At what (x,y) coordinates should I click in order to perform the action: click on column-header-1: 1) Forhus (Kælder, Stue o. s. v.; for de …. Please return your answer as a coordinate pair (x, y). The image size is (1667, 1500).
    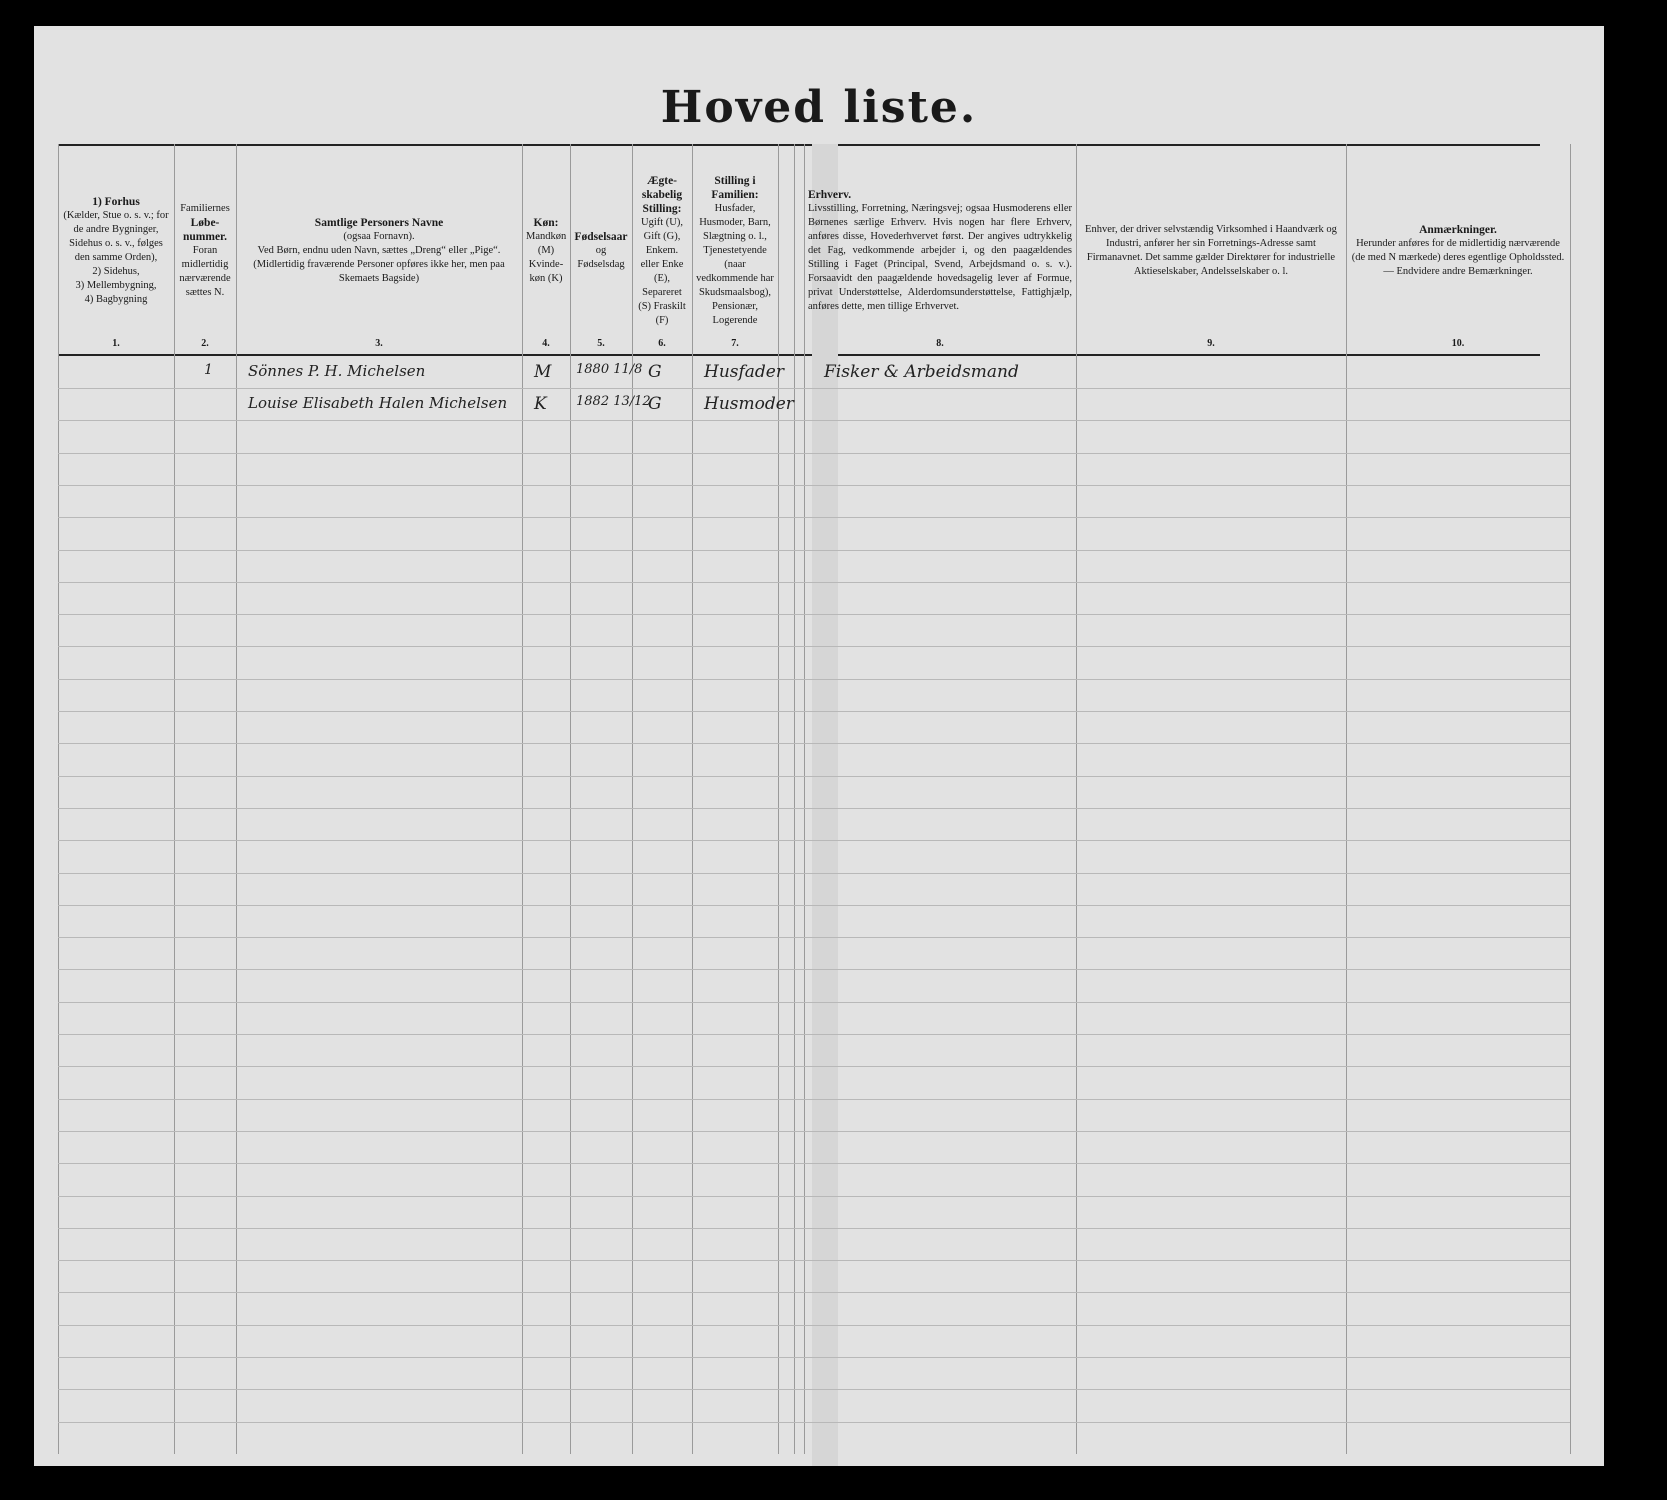
    Looking at the image, I should click on (116, 251).